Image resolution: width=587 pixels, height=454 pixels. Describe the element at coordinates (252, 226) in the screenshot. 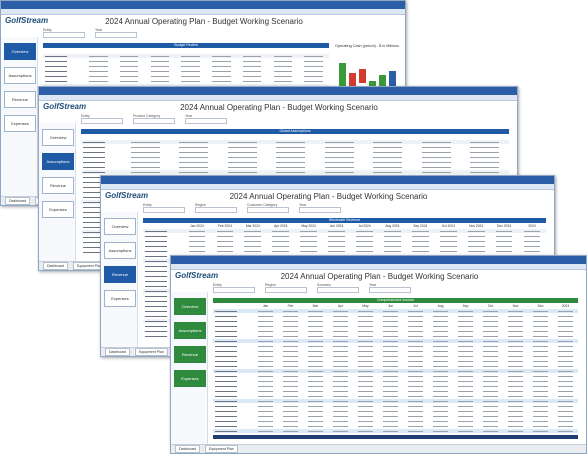

I see `column-header: Mar 2024` at that location.